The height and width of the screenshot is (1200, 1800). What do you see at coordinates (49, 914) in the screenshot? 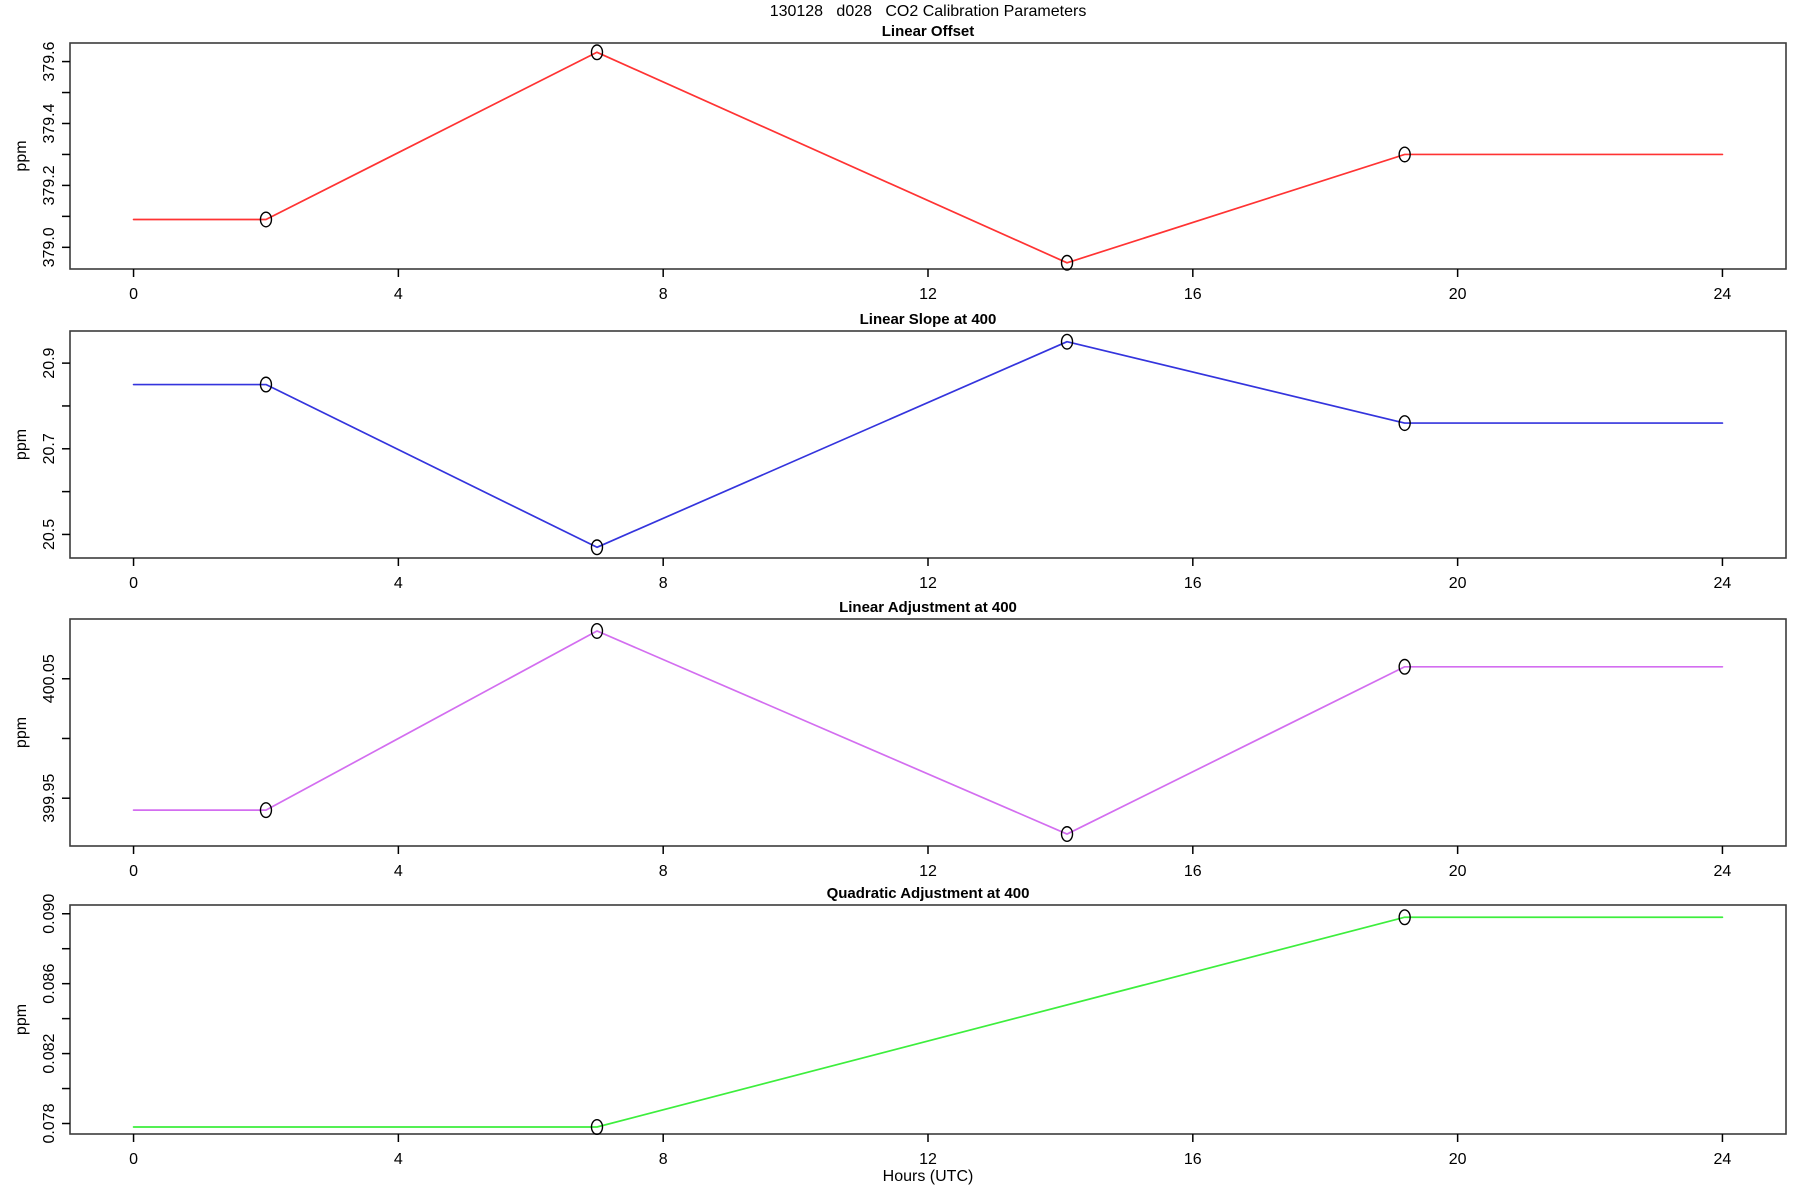
I see `y-tick-label: 0.090` at bounding box center [49, 914].